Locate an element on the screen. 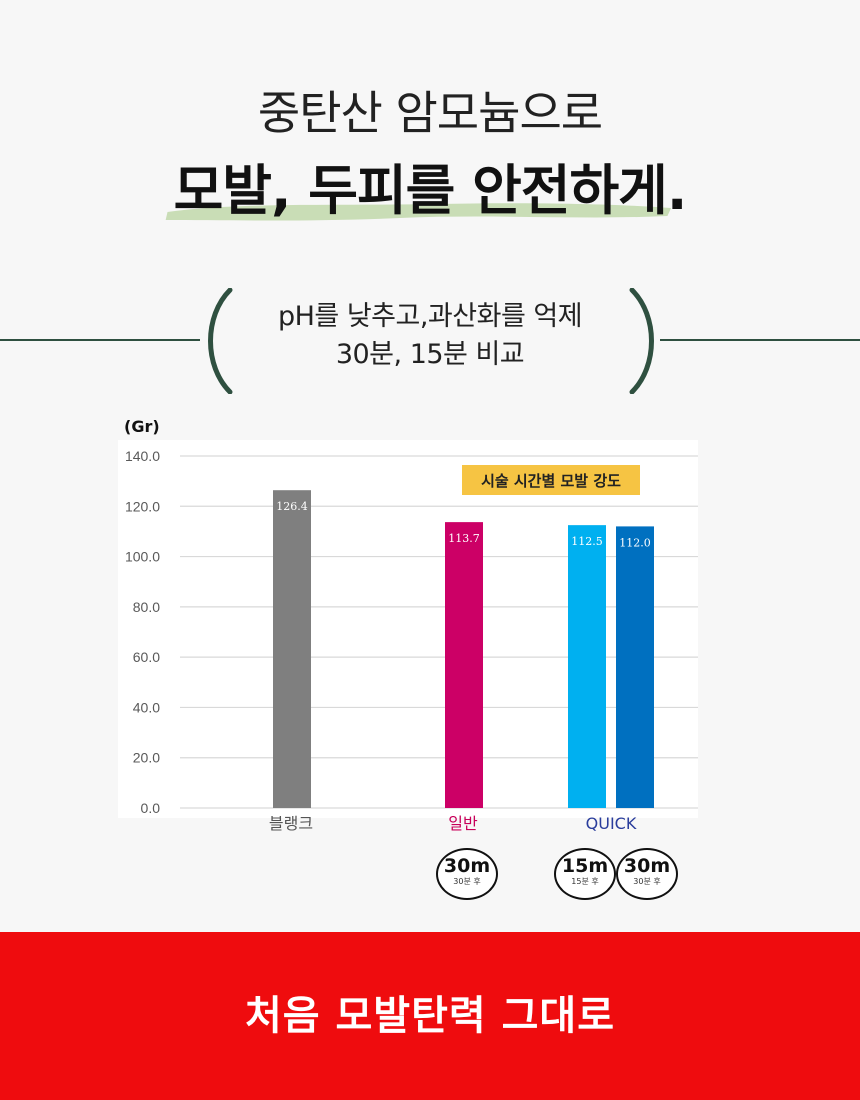  left-parenthesis is located at coordinates (220, 341).